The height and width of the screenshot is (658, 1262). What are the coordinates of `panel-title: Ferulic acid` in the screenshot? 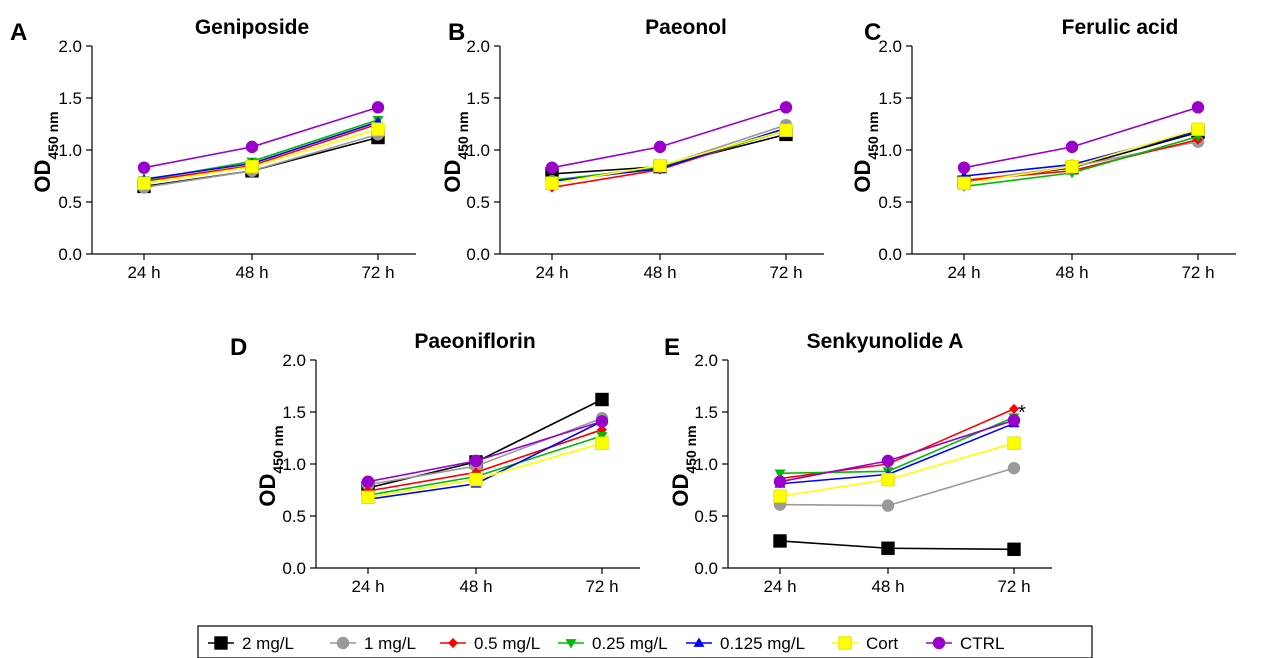 It's located at (1120, 27).